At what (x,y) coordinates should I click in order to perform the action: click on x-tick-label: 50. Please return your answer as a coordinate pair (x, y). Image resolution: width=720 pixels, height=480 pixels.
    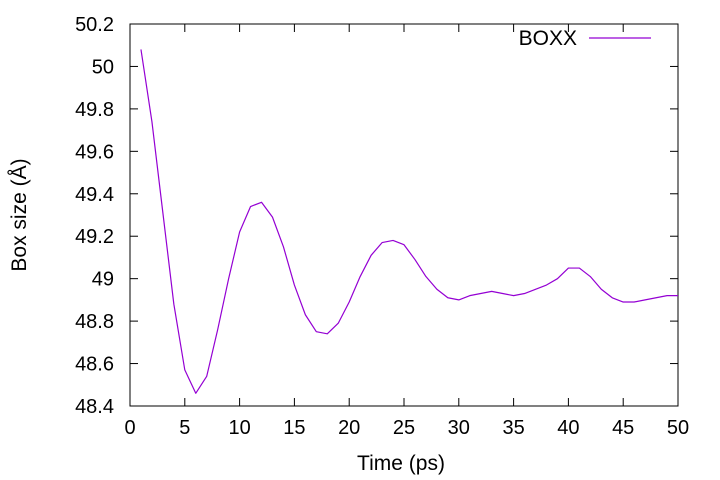
    Looking at the image, I should click on (678, 428).